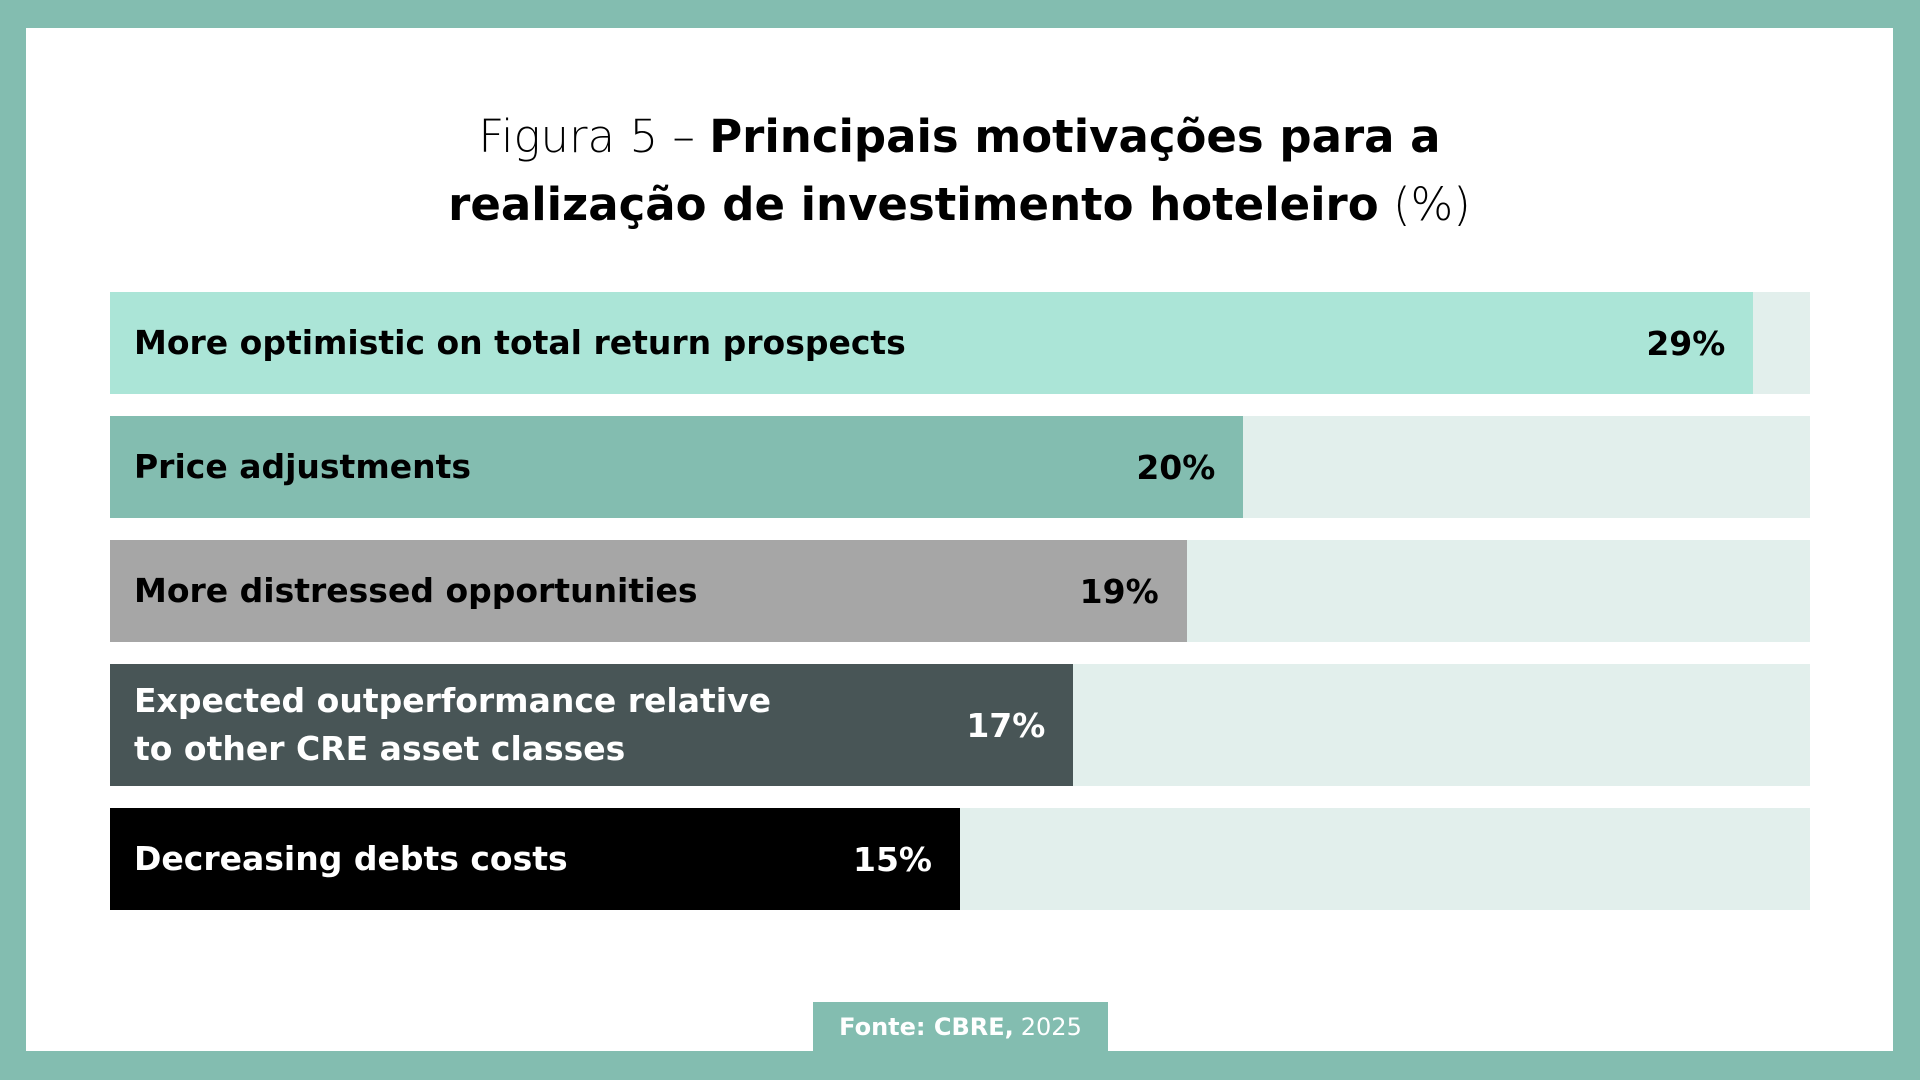  What do you see at coordinates (1006, 725) in the screenshot?
I see `bar-value-label: 17%` at bounding box center [1006, 725].